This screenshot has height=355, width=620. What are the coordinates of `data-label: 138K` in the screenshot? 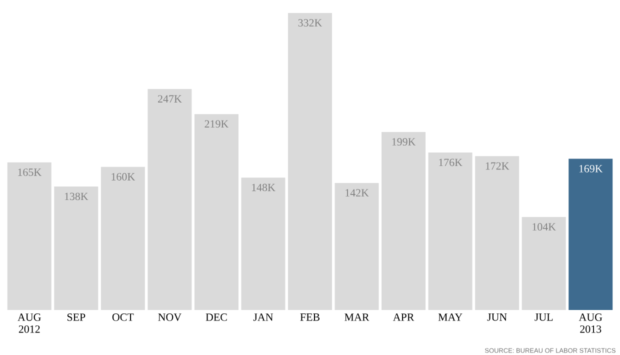 It's located at (76, 196).